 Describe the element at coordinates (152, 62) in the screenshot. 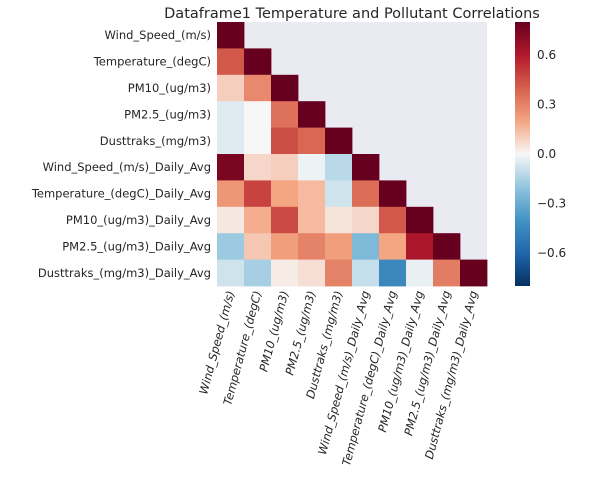

I see `y-tick-label: Temperature_(degC)` at that location.